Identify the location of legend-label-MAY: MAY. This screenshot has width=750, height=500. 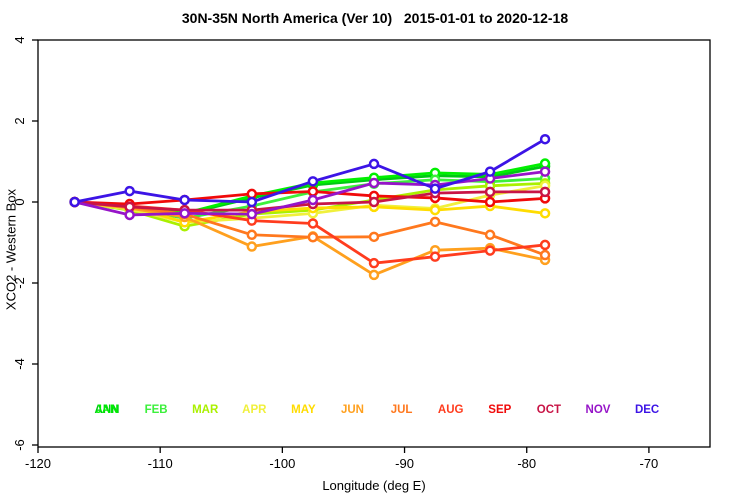
(303, 410).